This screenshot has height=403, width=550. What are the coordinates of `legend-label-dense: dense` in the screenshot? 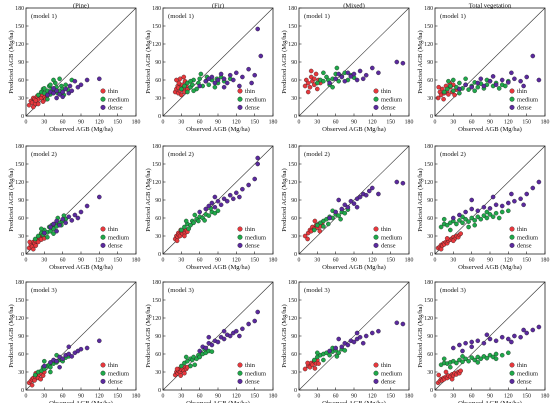 It's located at (115, 382).